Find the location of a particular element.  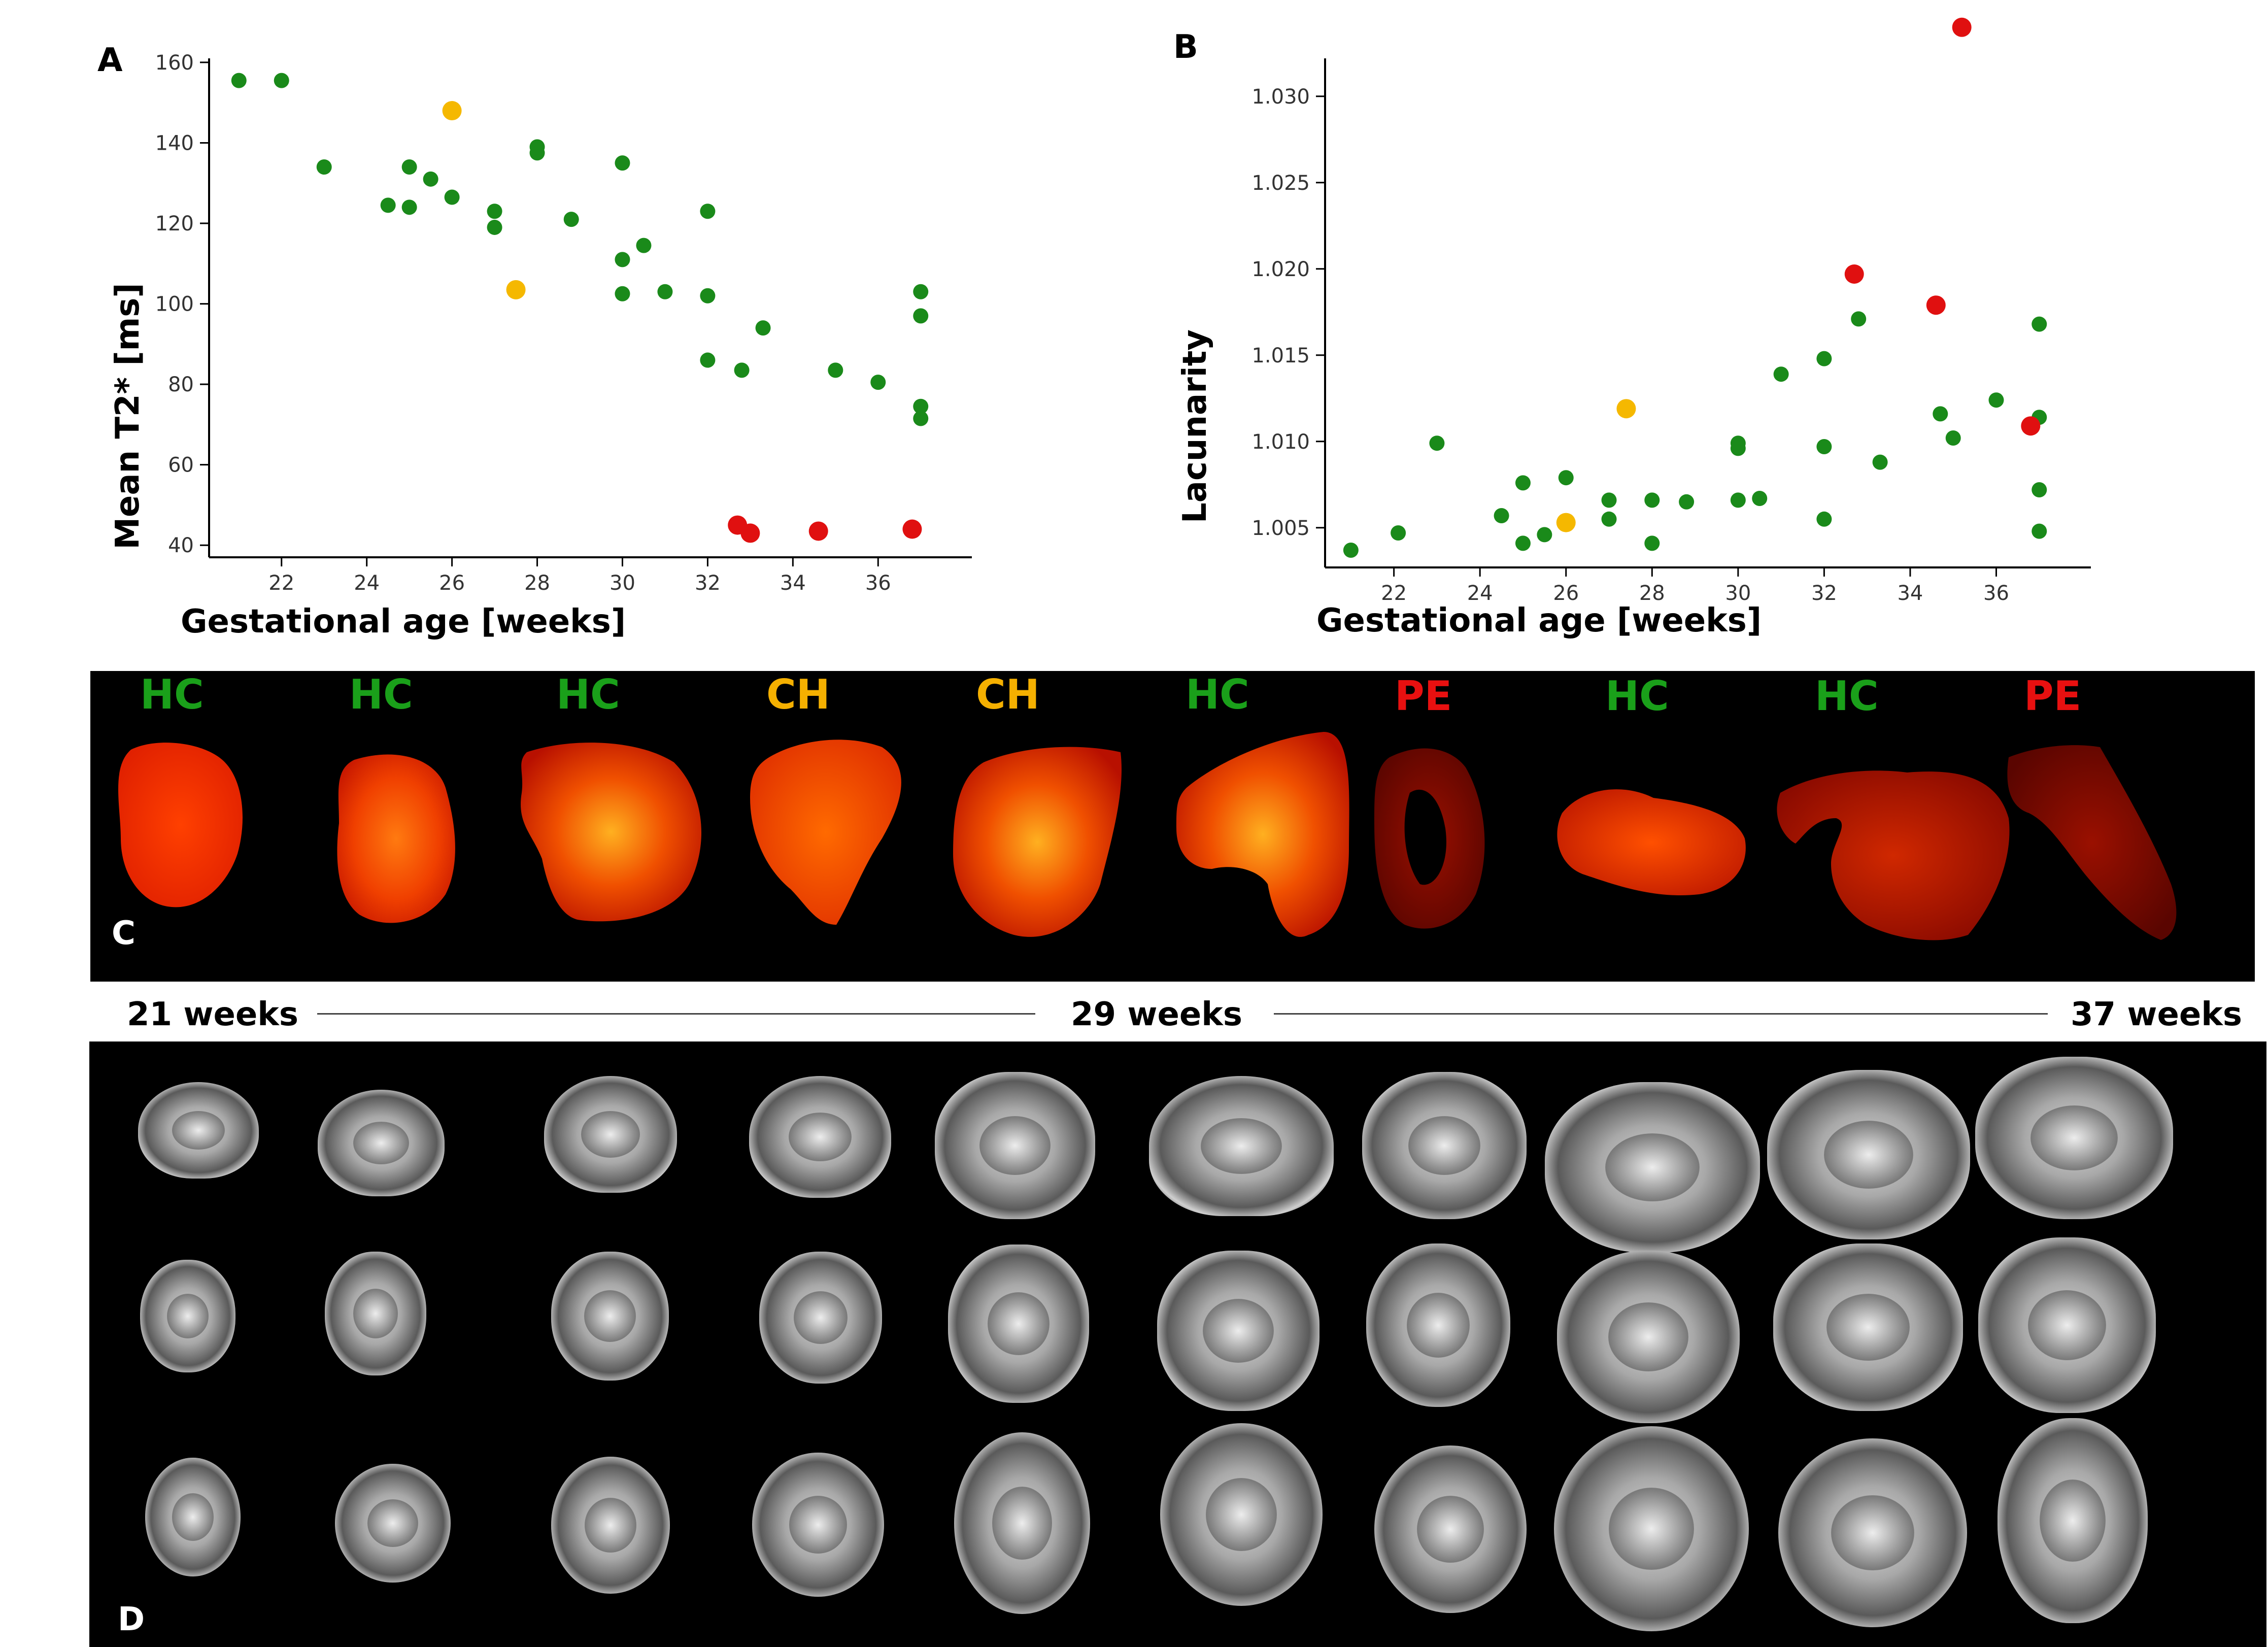

chart-b-ylabel: Lacunarity is located at coordinates (1195, 427).